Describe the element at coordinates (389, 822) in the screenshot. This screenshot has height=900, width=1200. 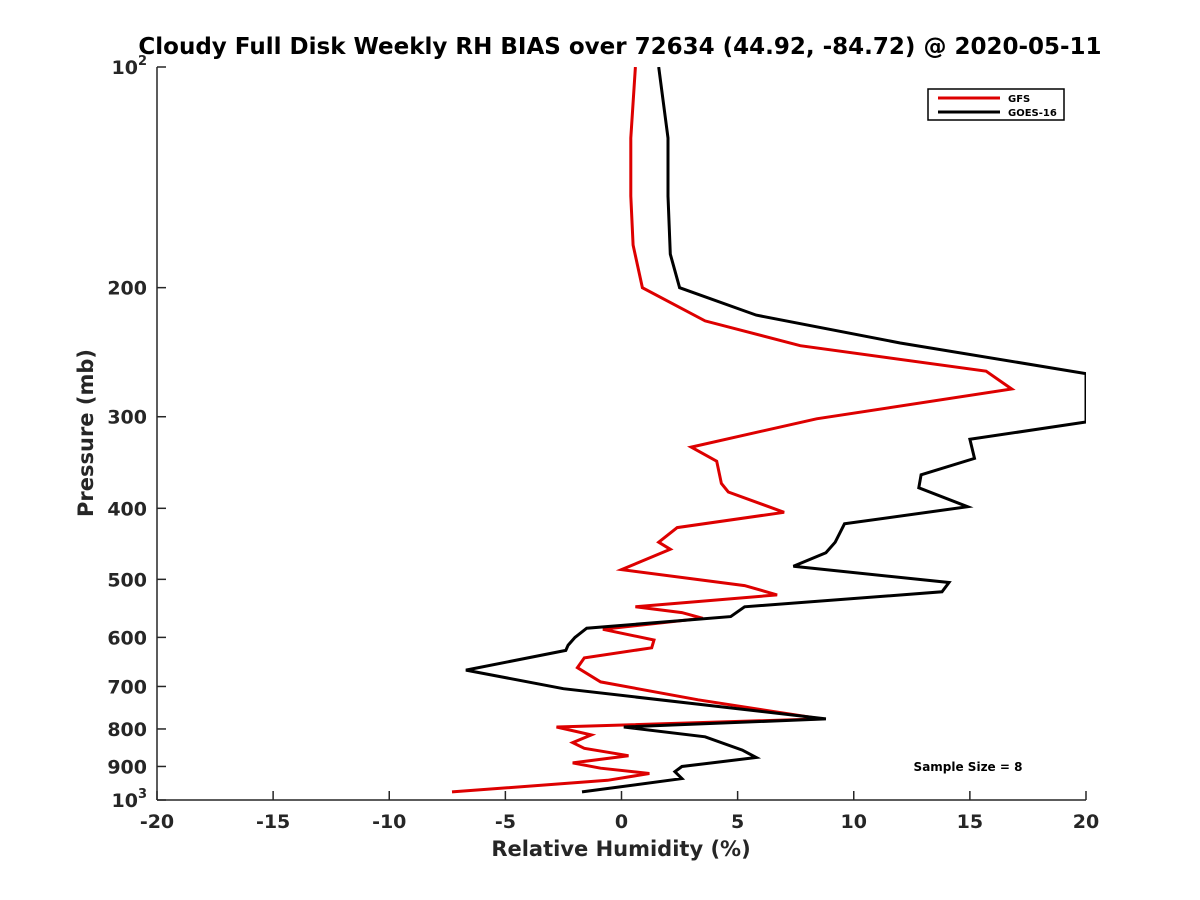
I see `x-tick-label: -10` at that location.